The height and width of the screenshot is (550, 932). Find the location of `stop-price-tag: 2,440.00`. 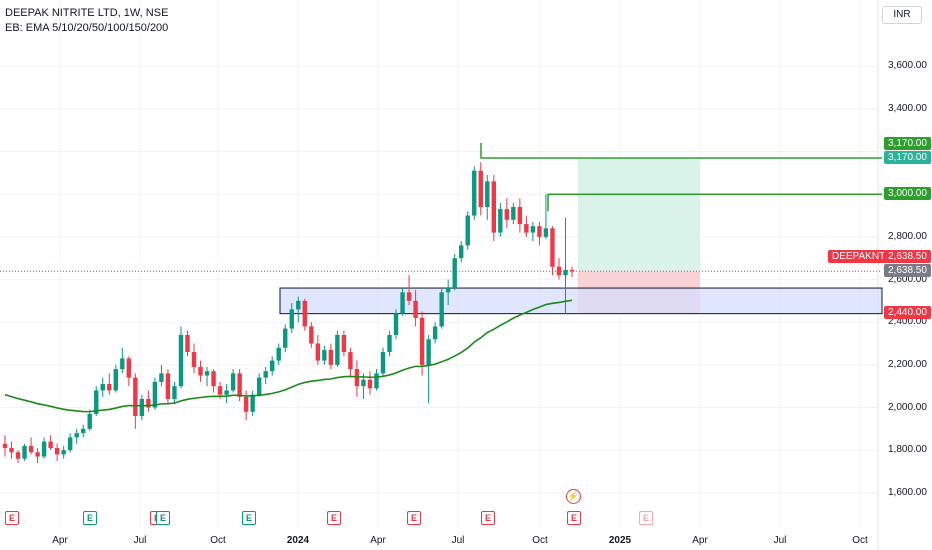

stop-price-tag: 2,440.00 is located at coordinates (907, 312).